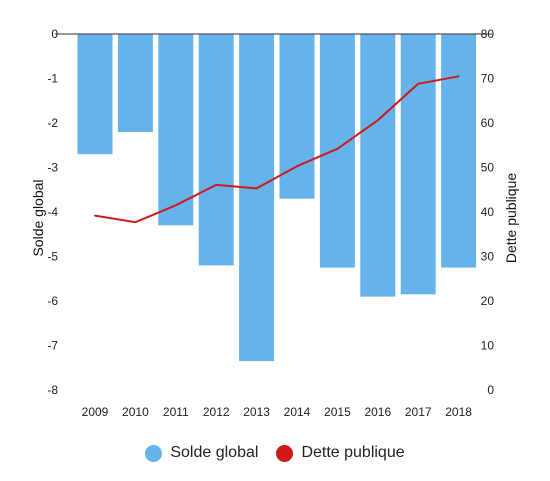 This screenshot has width=550, height=481. Describe the element at coordinates (214, 452) in the screenshot. I see `legend-label-solde-global: Solde global` at that location.